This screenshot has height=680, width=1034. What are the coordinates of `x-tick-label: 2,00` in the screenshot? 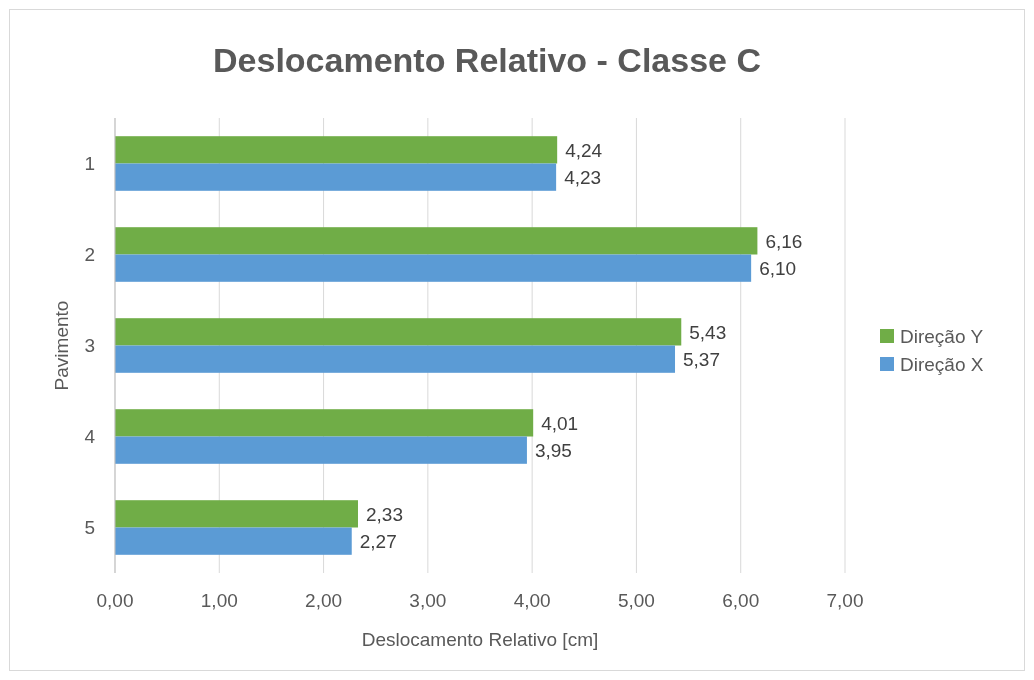 It's located at (324, 600).